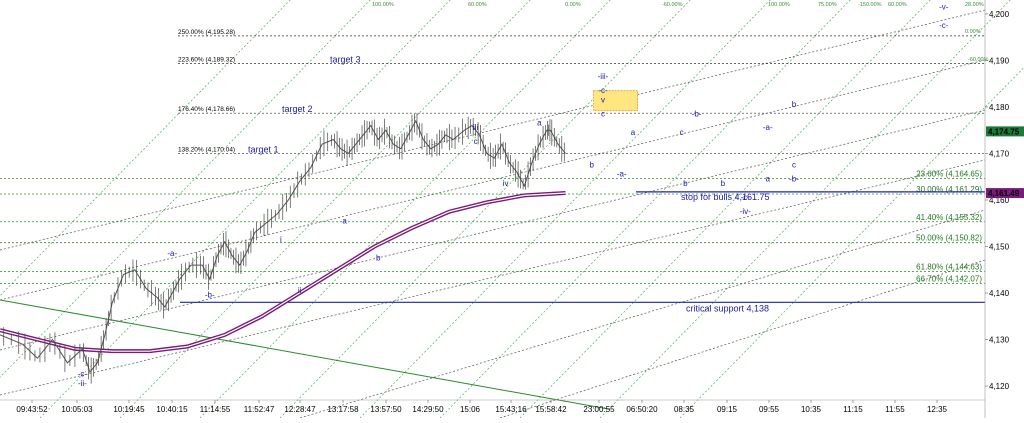 This screenshot has height=423, width=1024. Describe the element at coordinates (476, 127) in the screenshot. I see `wave-label: iii` at that location.